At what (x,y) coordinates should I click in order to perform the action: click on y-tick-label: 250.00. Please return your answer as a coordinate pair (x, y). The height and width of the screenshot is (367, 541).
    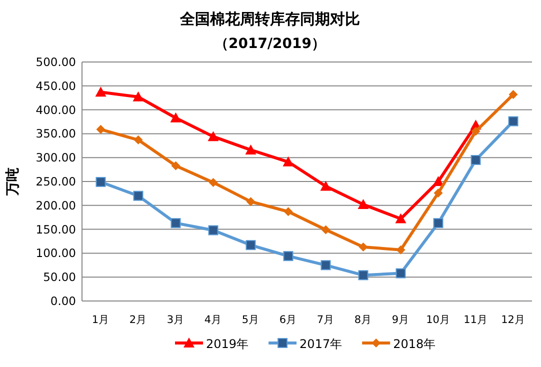
    Looking at the image, I should click on (56, 181).